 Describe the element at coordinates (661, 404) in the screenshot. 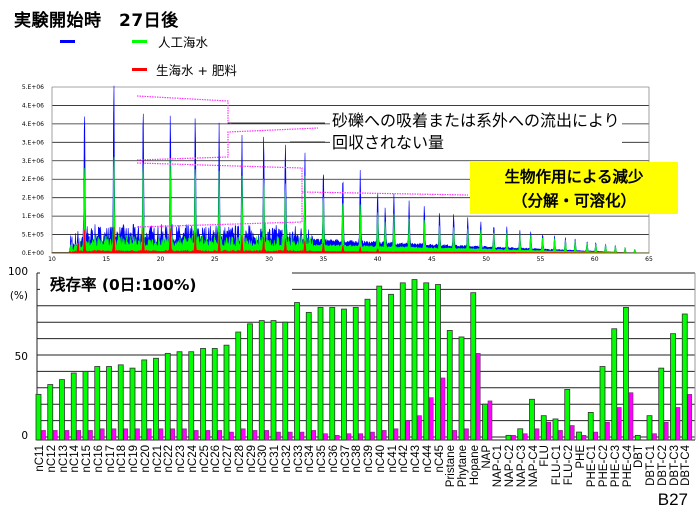

I see `bar-artificial-seawater-DBT-C2` at that location.